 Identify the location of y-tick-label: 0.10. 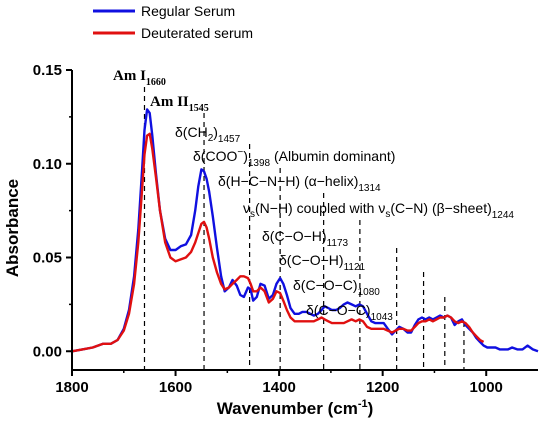
(47, 164).